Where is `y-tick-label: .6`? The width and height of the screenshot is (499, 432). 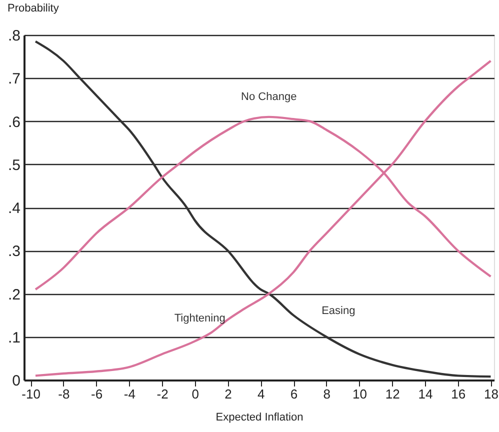
y-tick-label: .6 is located at coordinates (14, 122).